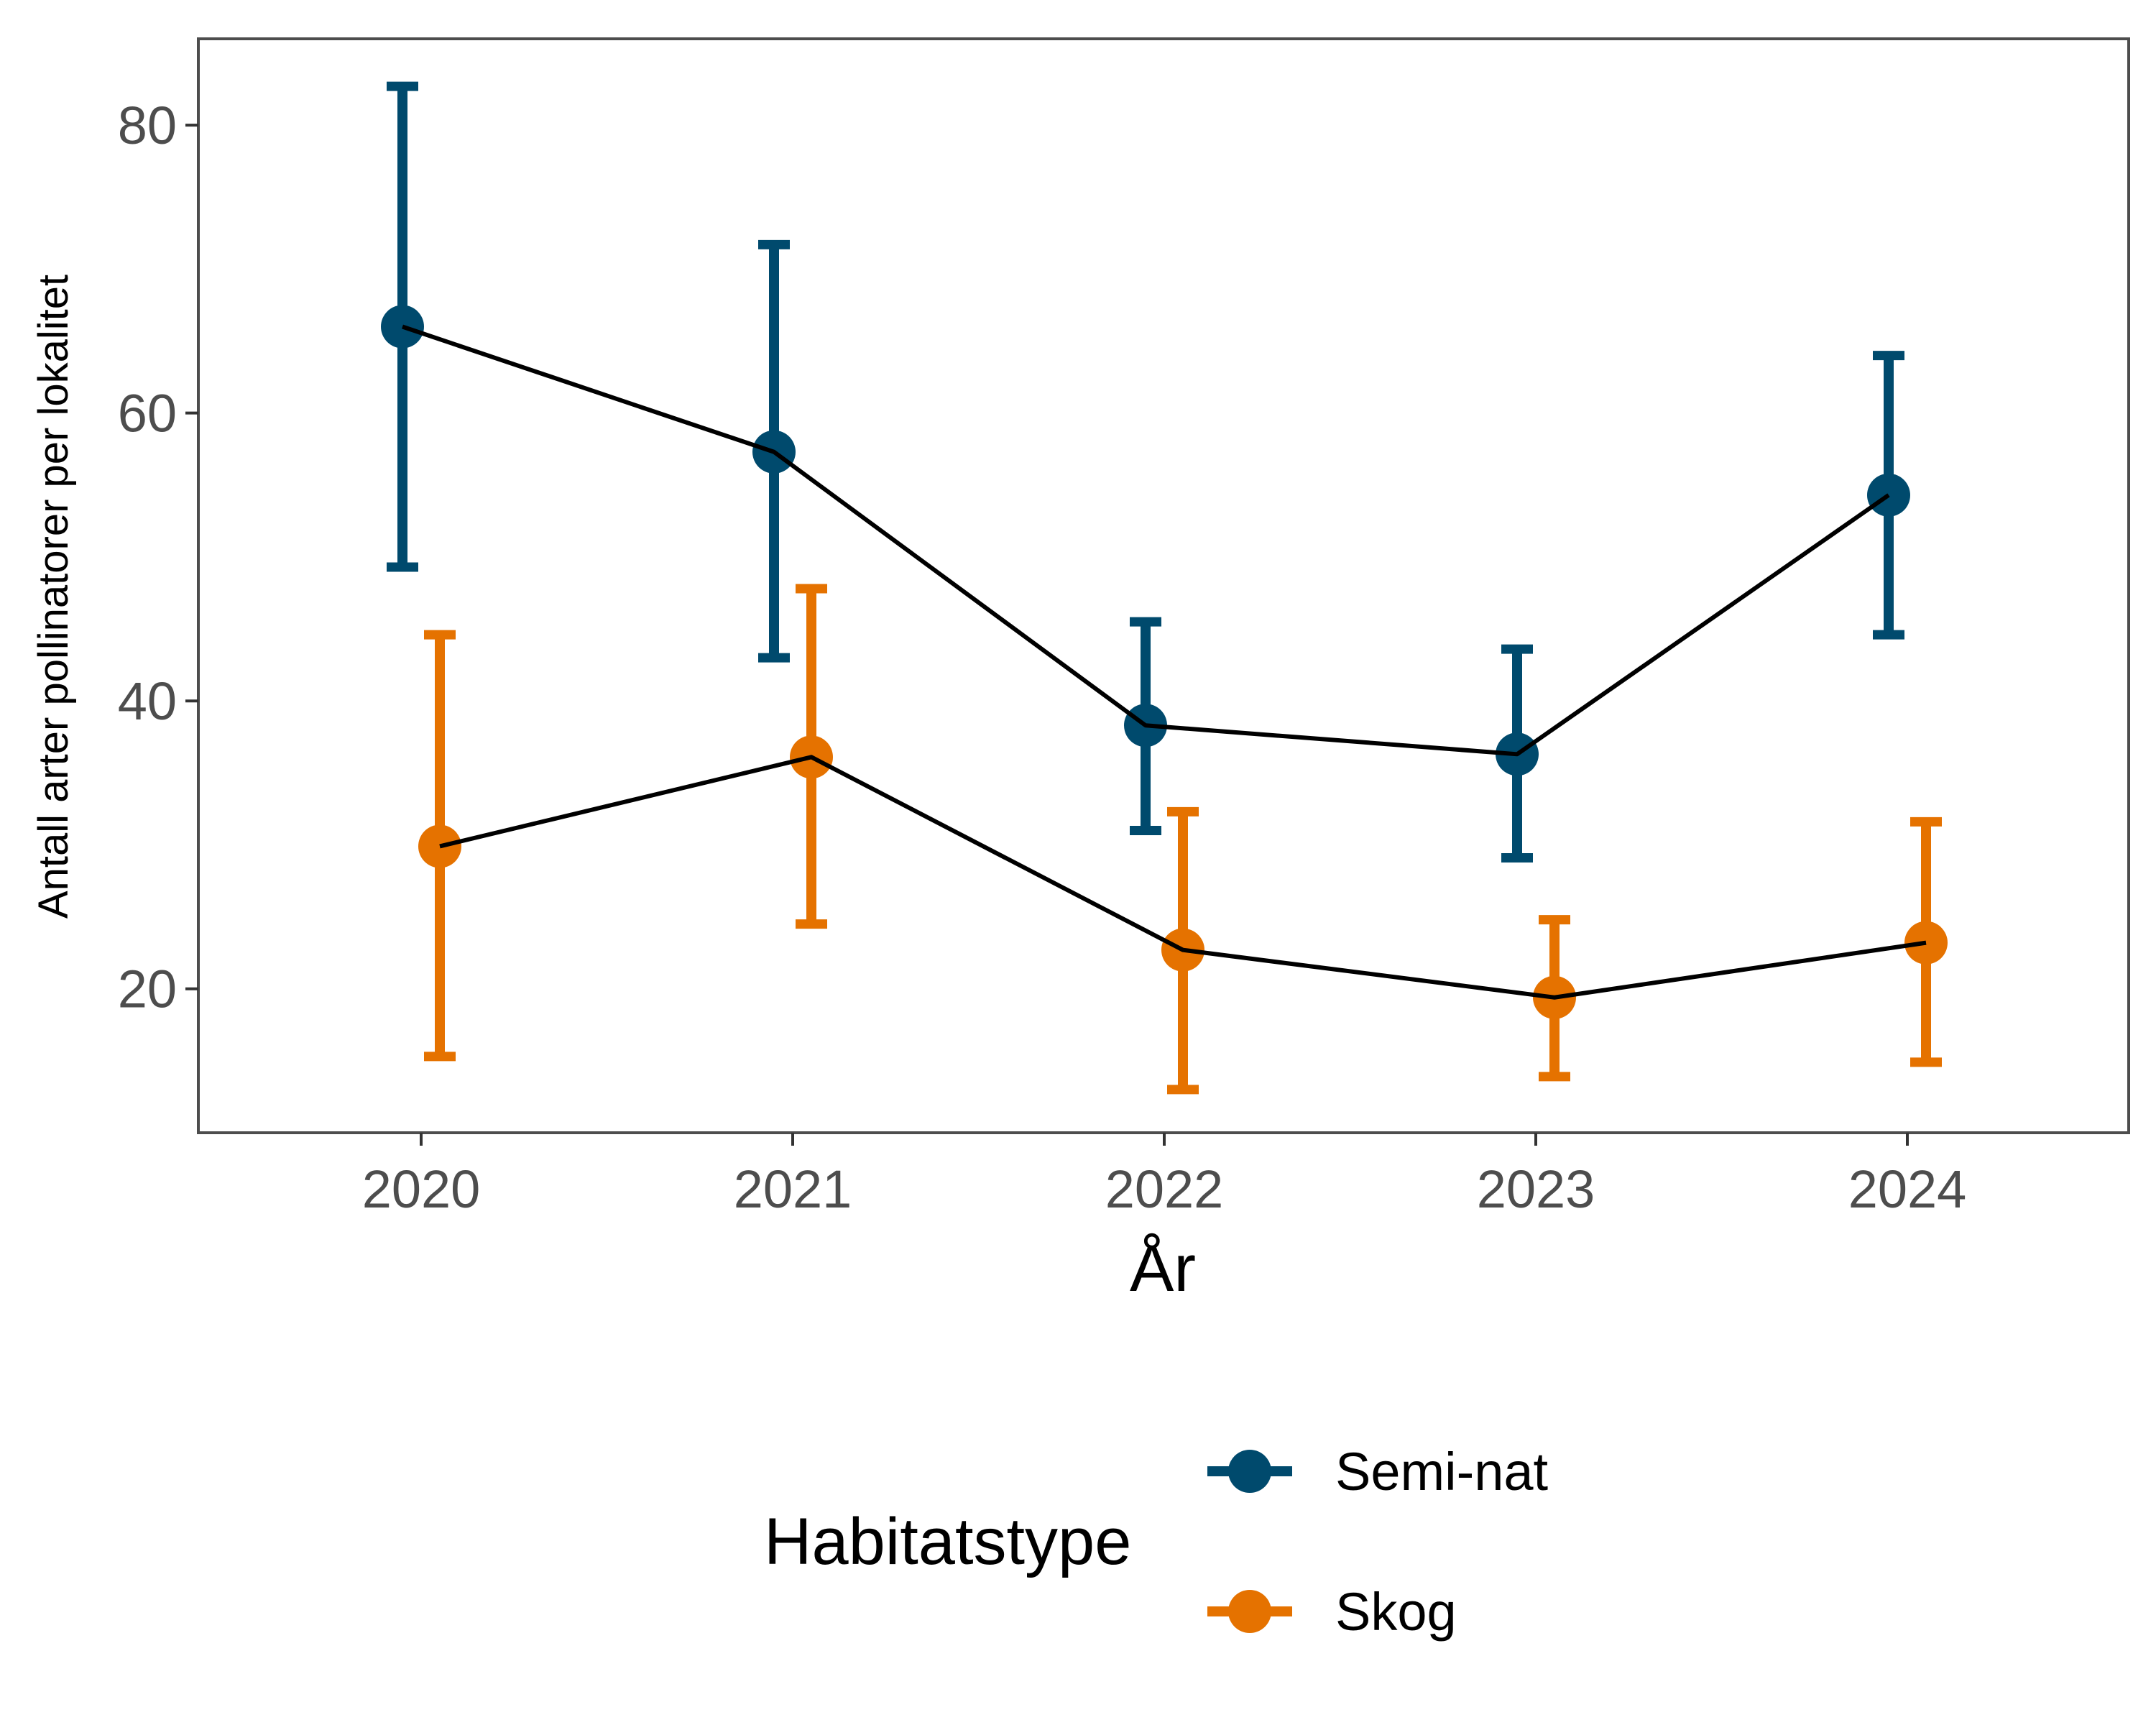  What do you see at coordinates (1249, 1611) in the screenshot?
I see `legend-key-point-skog` at bounding box center [1249, 1611].